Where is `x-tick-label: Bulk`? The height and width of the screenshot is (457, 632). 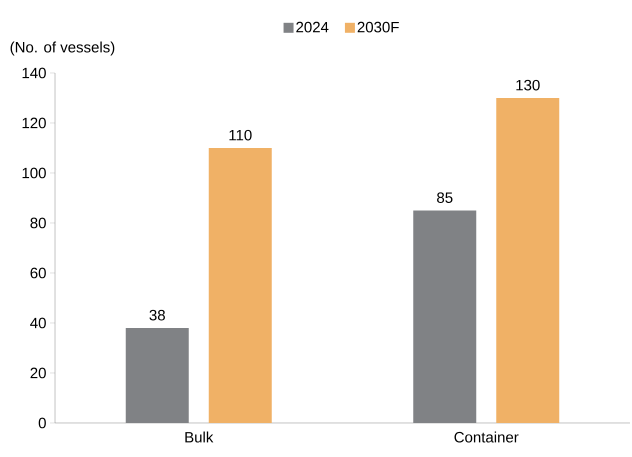
x-tick-label: Bulk is located at coordinates (199, 437).